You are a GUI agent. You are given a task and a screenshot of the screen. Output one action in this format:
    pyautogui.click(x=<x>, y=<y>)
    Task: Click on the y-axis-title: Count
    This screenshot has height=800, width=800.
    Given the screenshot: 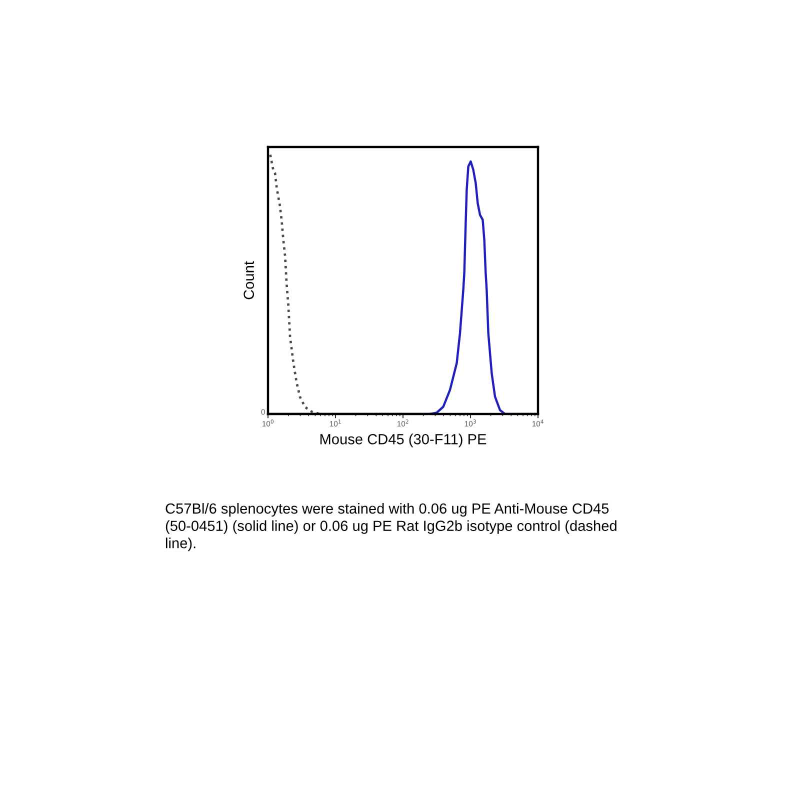 What is the action you would take?
    pyautogui.click(x=249, y=280)
    